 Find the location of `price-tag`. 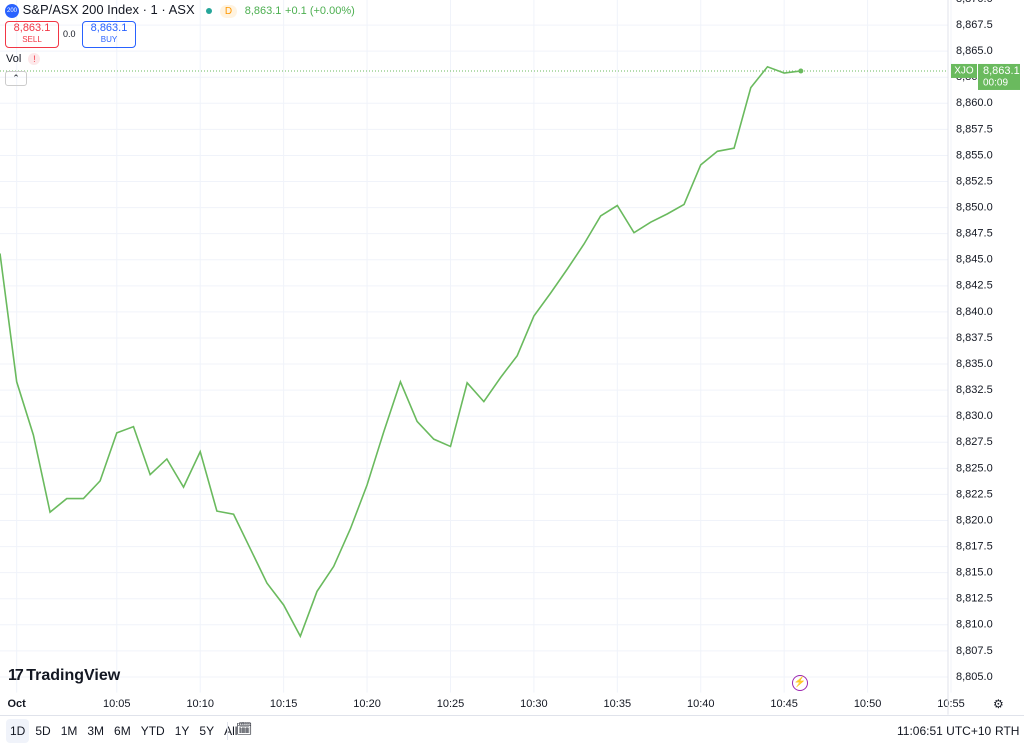

price-tag is located at coordinates (999, 76).